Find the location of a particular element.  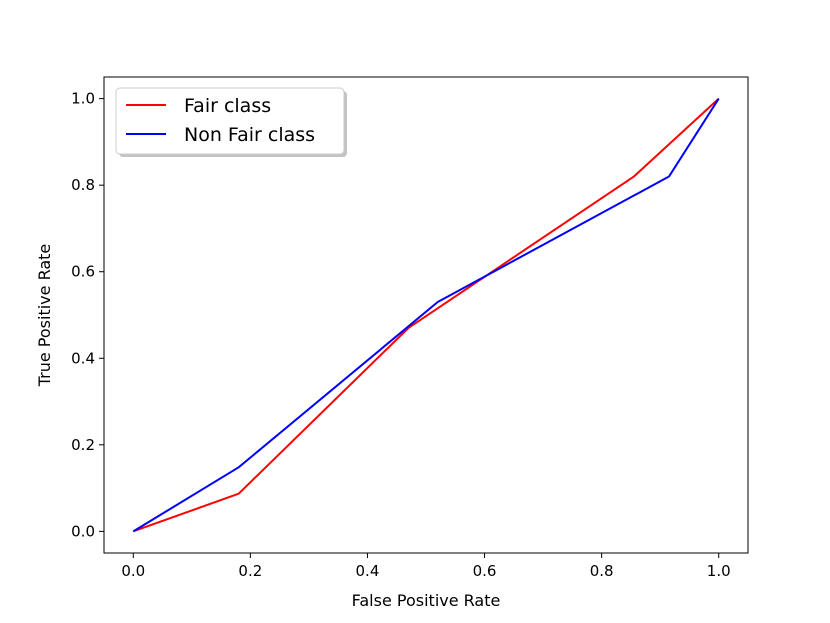

y-tick-label: 1.0 is located at coordinates (83, 99).